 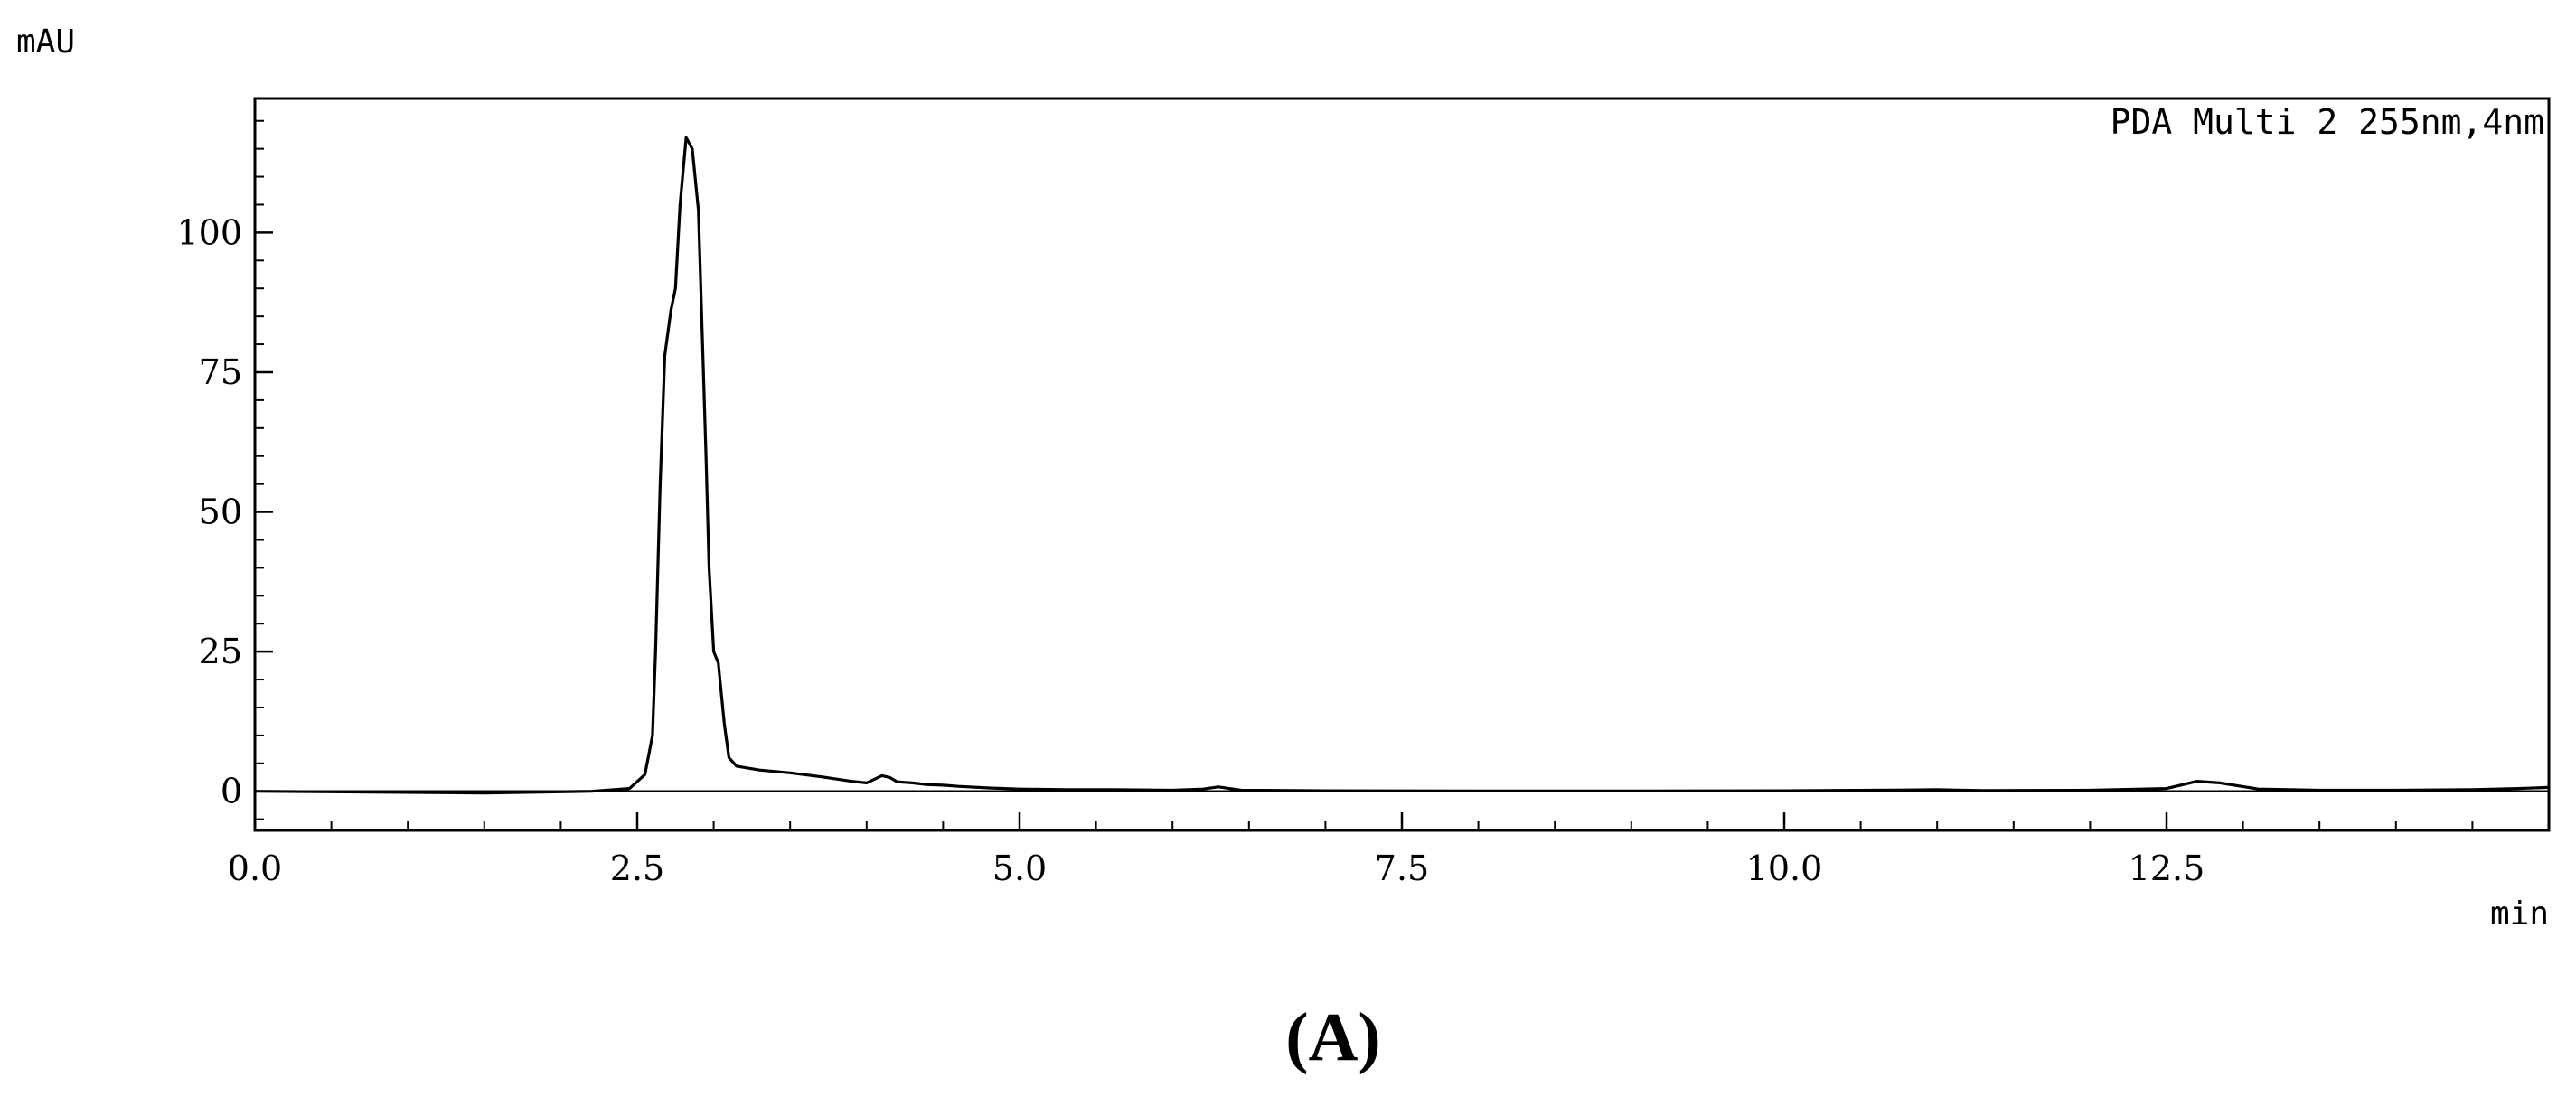 What do you see at coordinates (1402, 868) in the screenshot?
I see `x-tick-label: 7.5` at bounding box center [1402, 868].